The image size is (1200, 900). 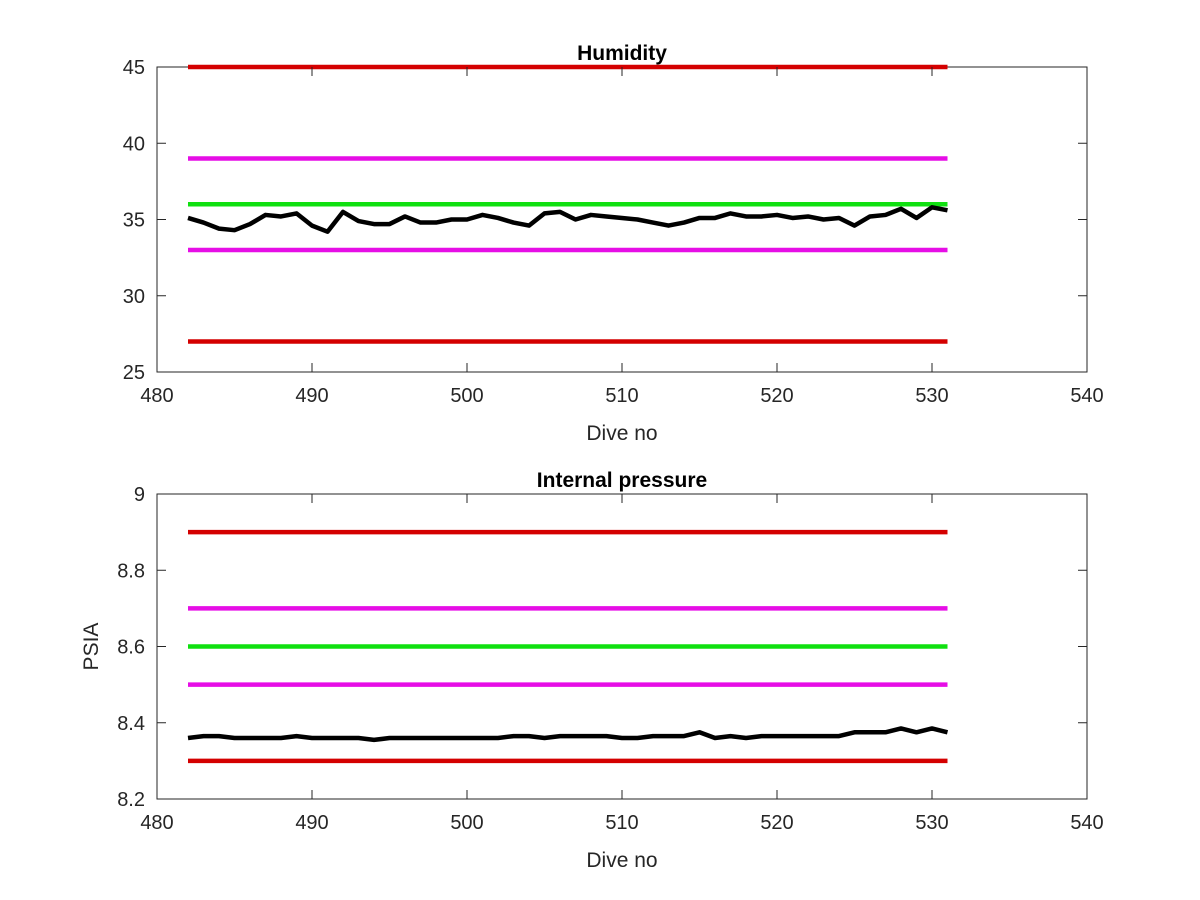 I want to click on chart-title: Internal pressure, so click(x=622, y=480).